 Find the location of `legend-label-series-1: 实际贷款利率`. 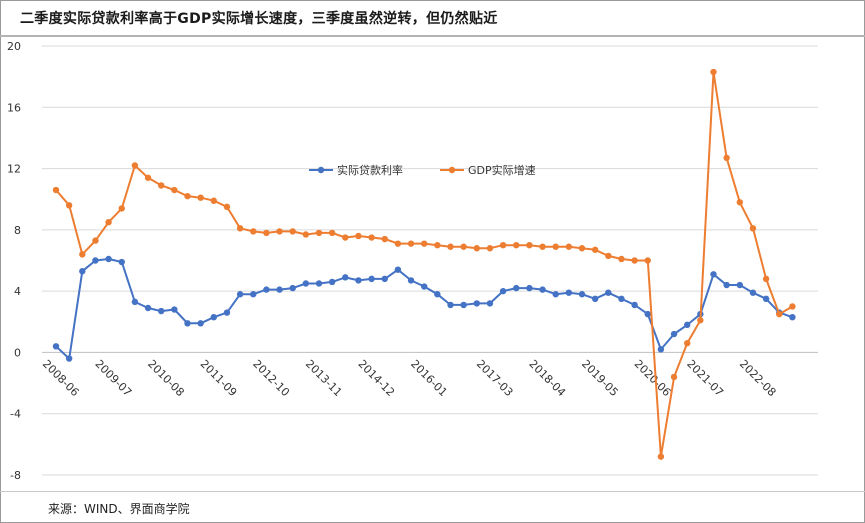

legend-label-series-1: 实际贷款利率 is located at coordinates (370, 170).